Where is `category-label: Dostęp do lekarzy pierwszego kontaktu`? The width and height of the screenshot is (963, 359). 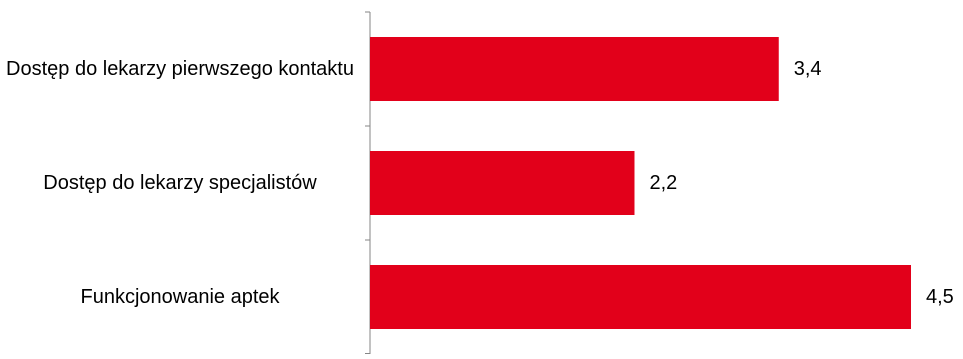 category-label: Dostęp do lekarzy pierwszego kontaktu is located at coordinates (180, 69).